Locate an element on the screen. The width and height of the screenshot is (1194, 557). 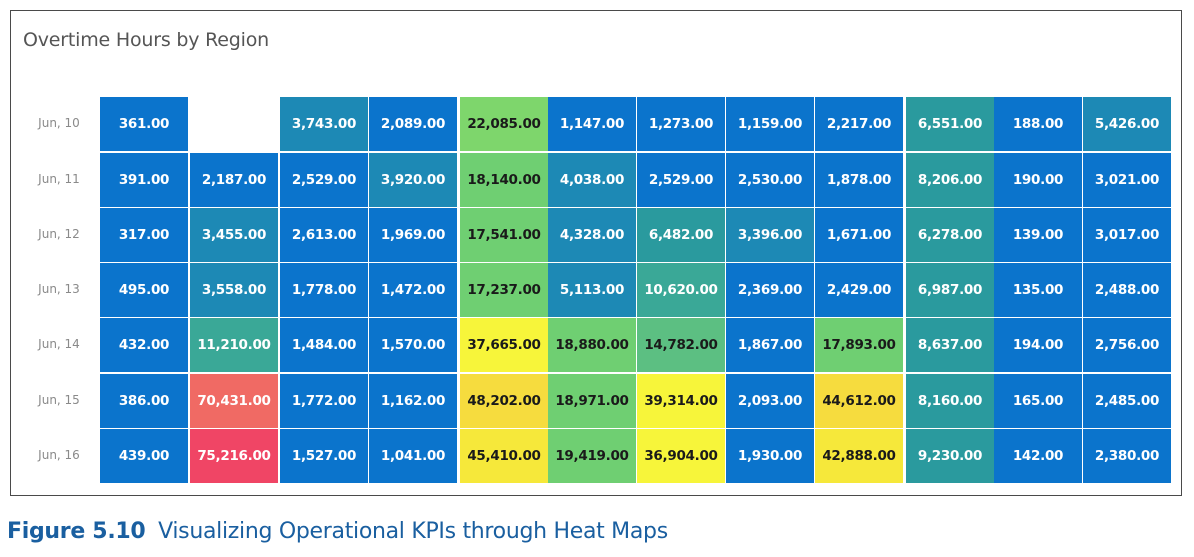
heatmap-cell: 17,237.00 is located at coordinates (504, 290).